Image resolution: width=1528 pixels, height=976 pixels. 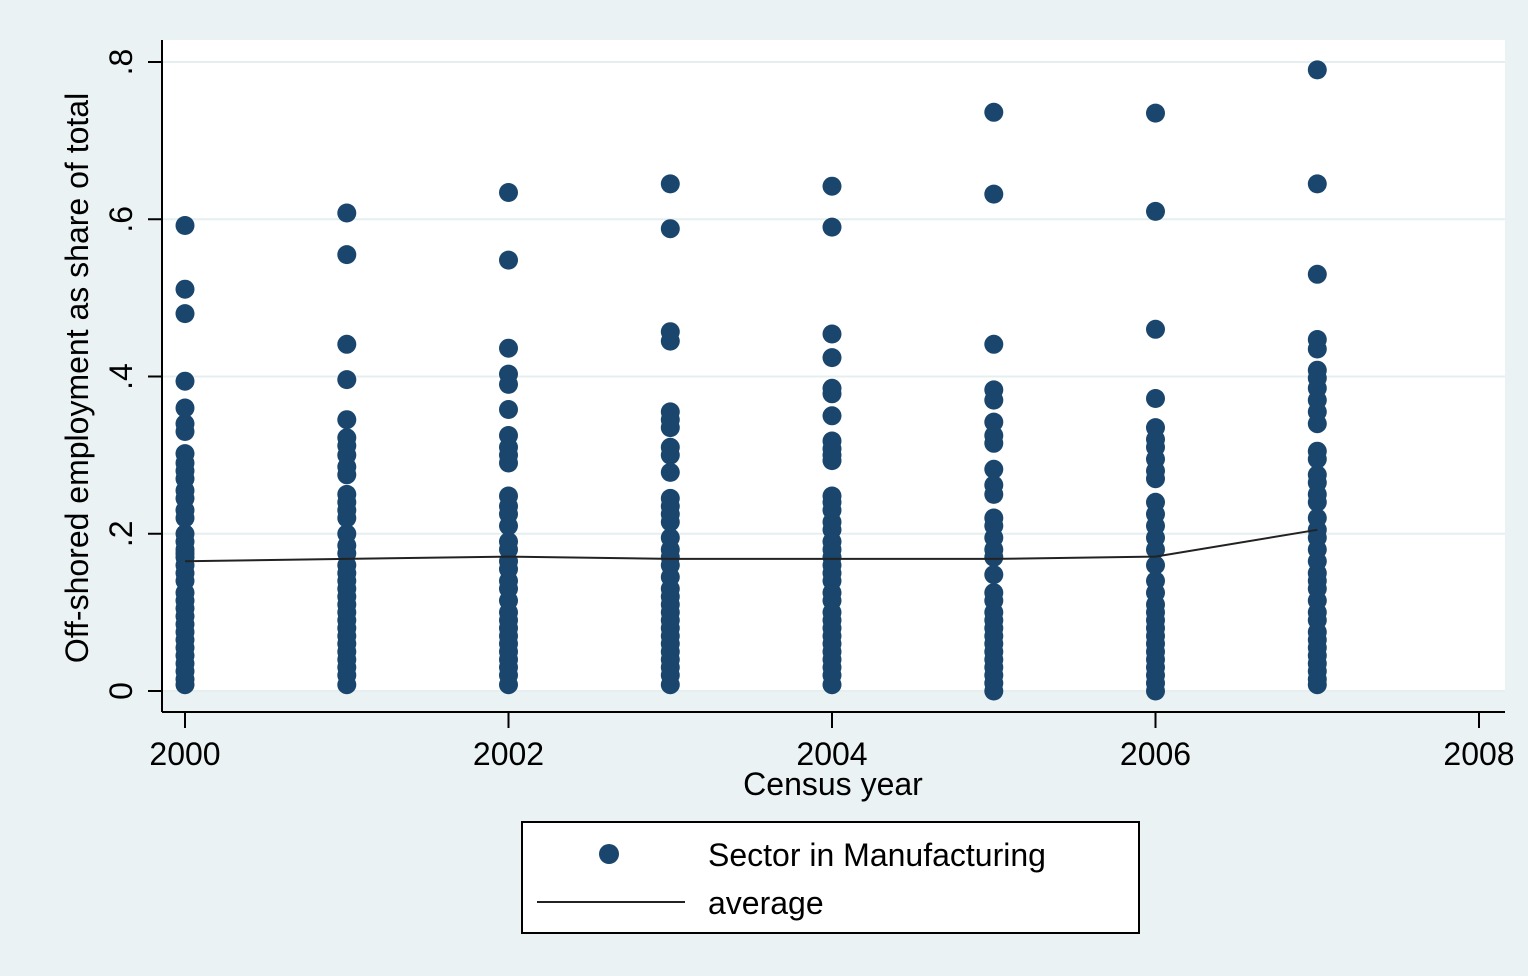 I want to click on legend-label-average: average, so click(x=766, y=903).